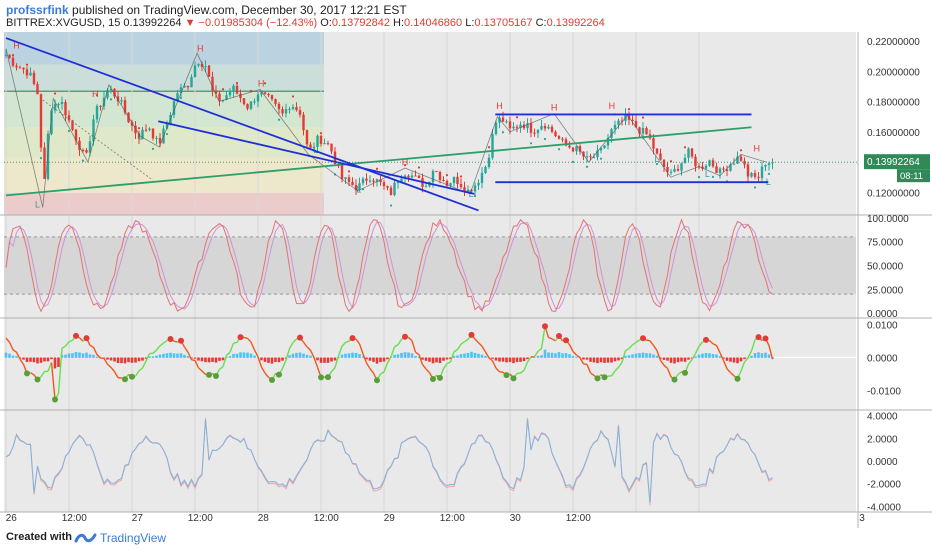 The width and height of the screenshot is (932, 550). What do you see at coordinates (884, 485) in the screenshot?
I see `oscillator-axis-tick-label: -2.0000` at bounding box center [884, 485].